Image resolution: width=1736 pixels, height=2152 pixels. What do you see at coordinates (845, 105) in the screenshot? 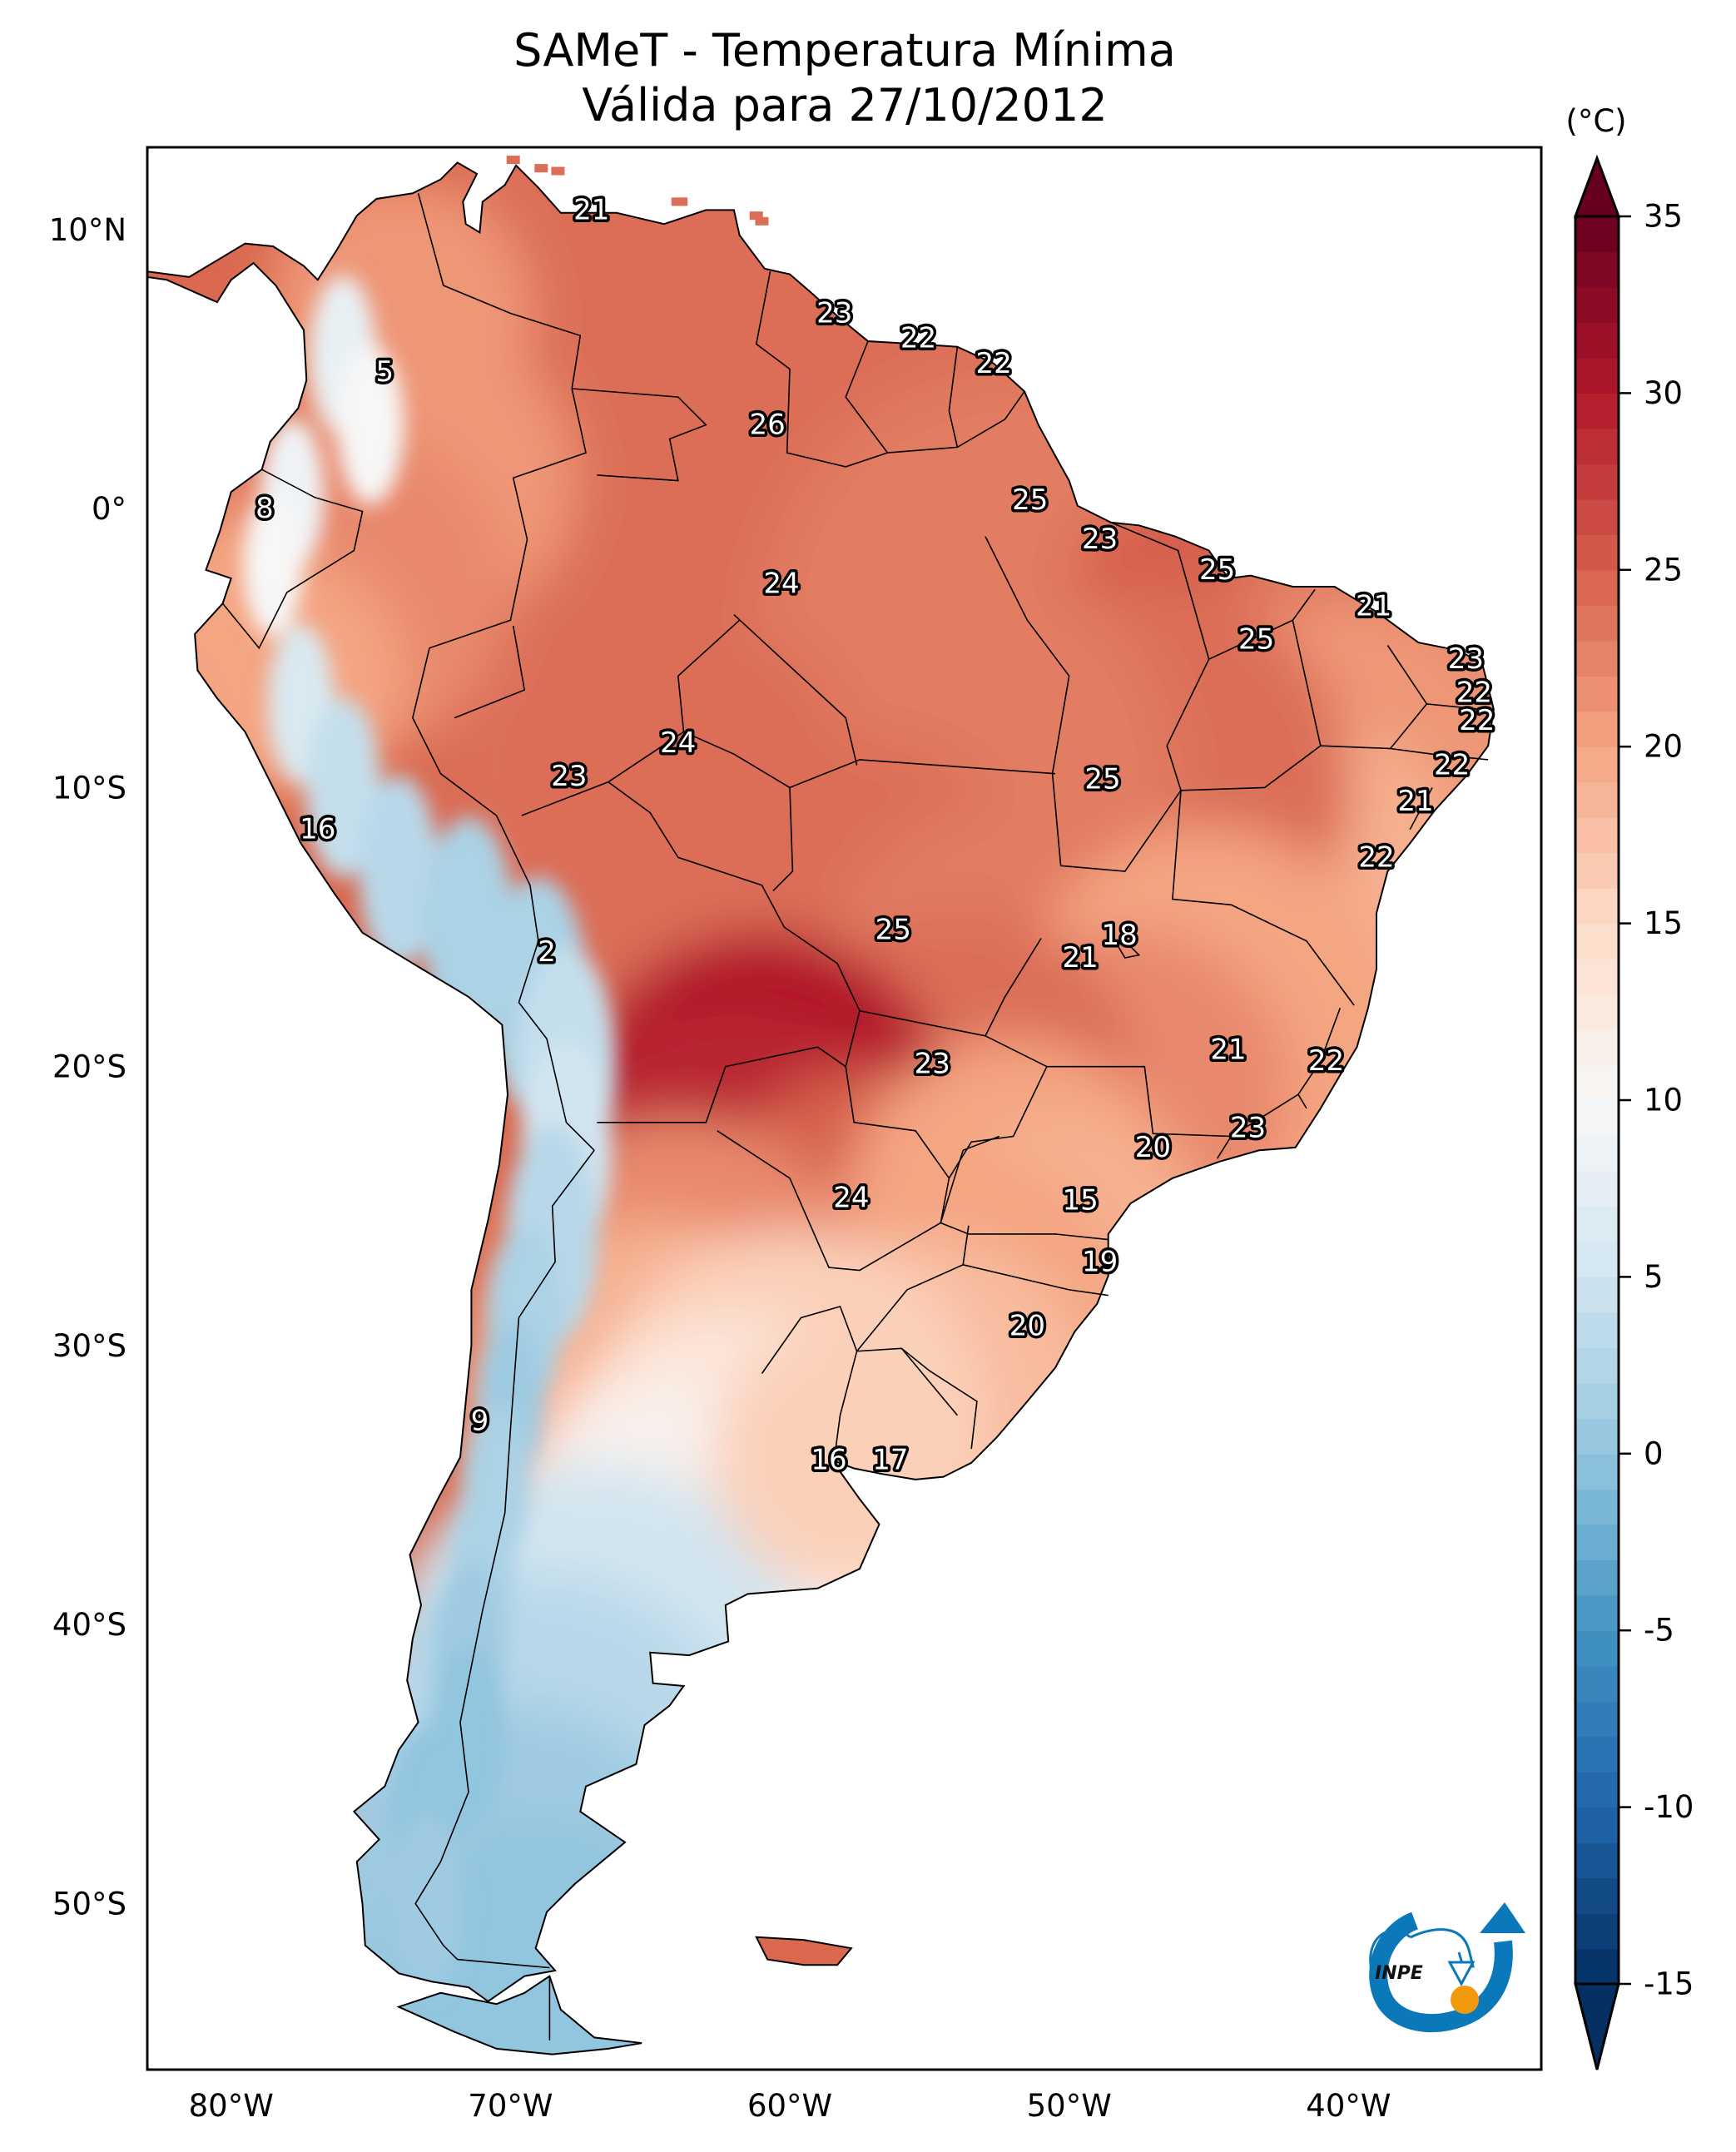
I see `title-line-2: Válida para 27/10/2012` at bounding box center [845, 105].